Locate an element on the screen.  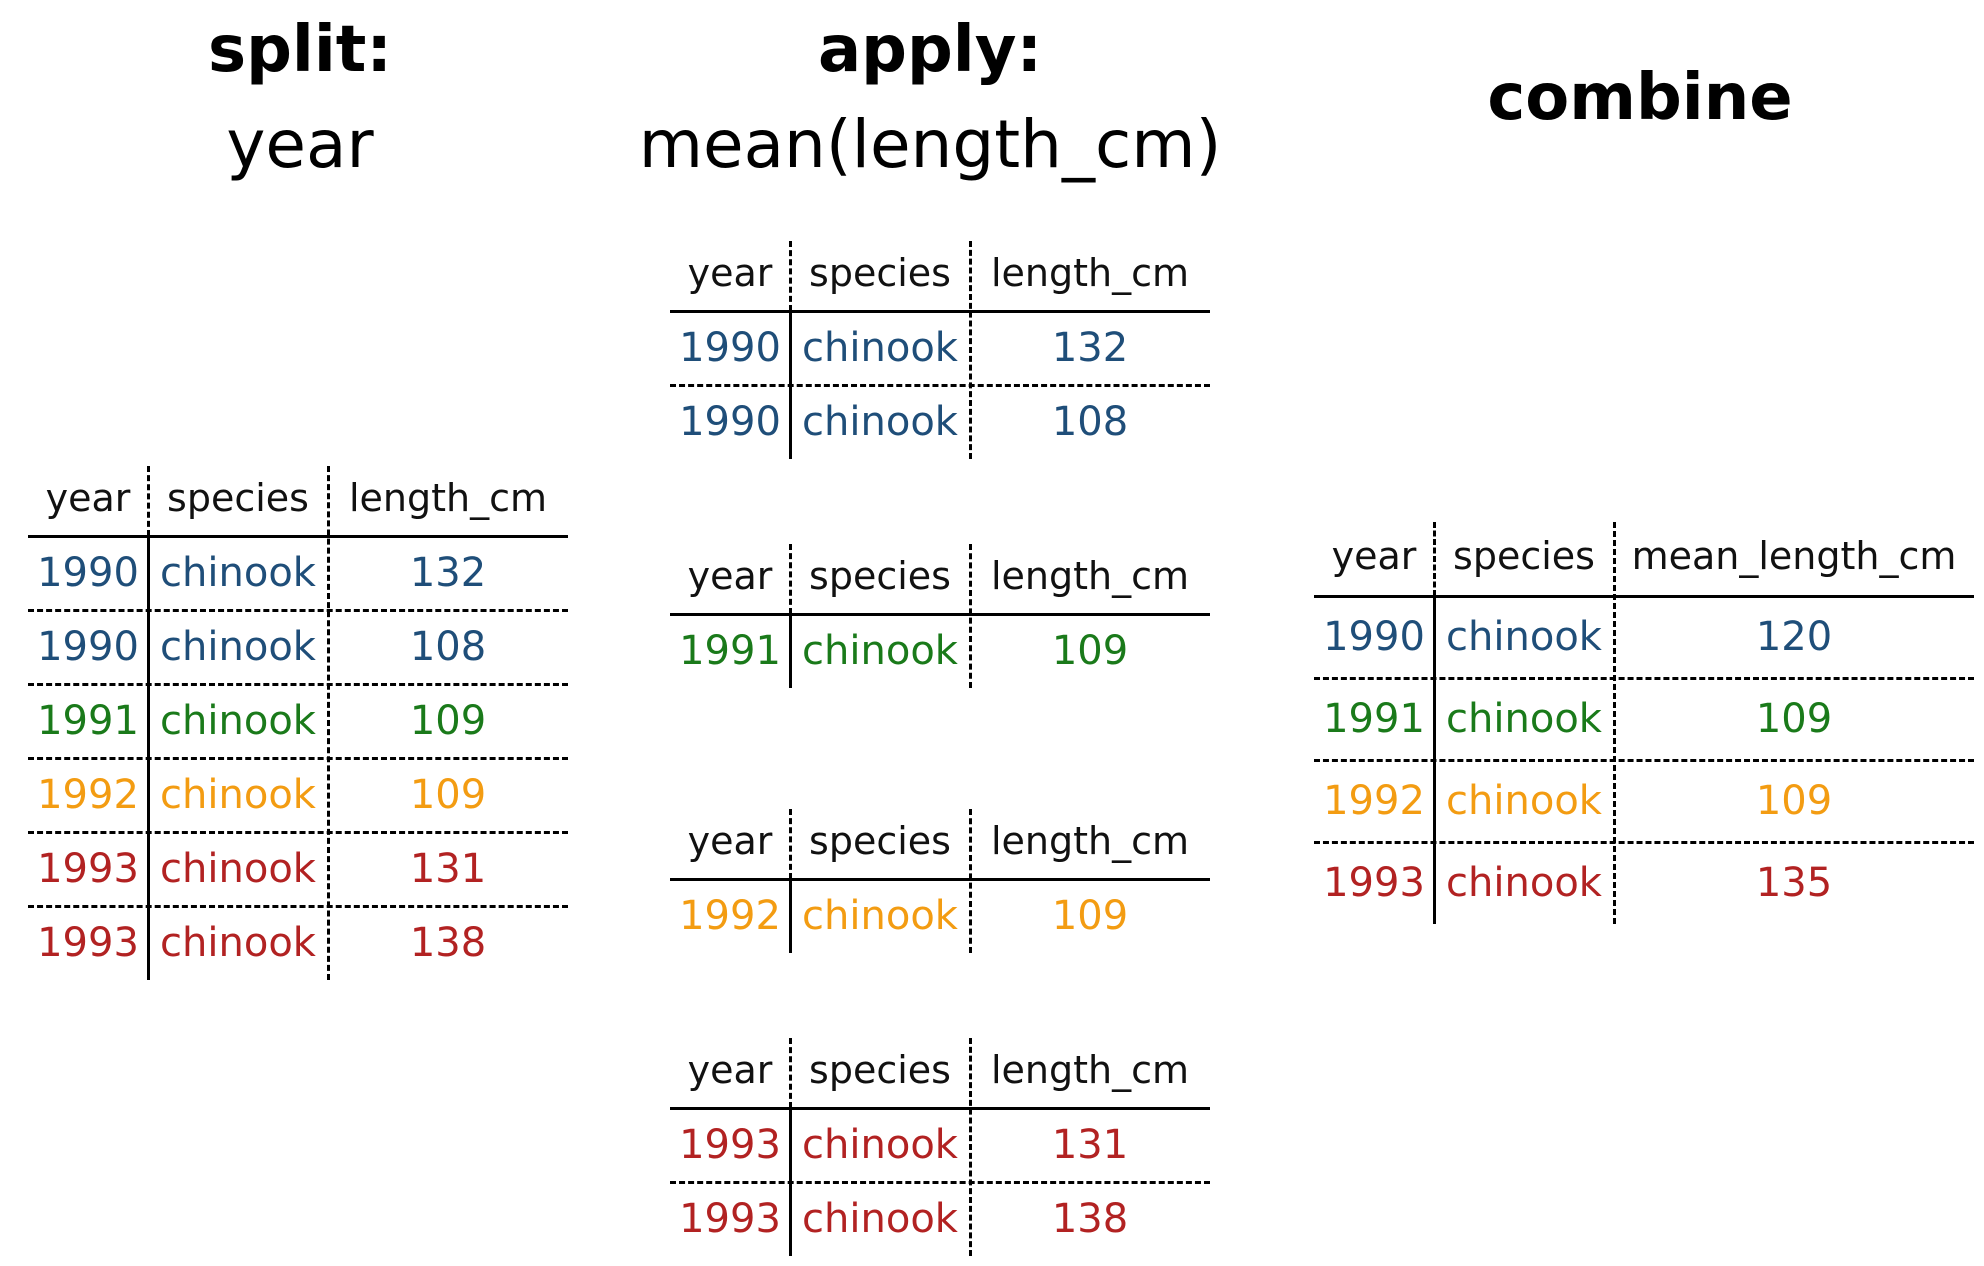
apply-table-1991: year species length_cm 1991 chinook 109 is located at coordinates (940, 613).